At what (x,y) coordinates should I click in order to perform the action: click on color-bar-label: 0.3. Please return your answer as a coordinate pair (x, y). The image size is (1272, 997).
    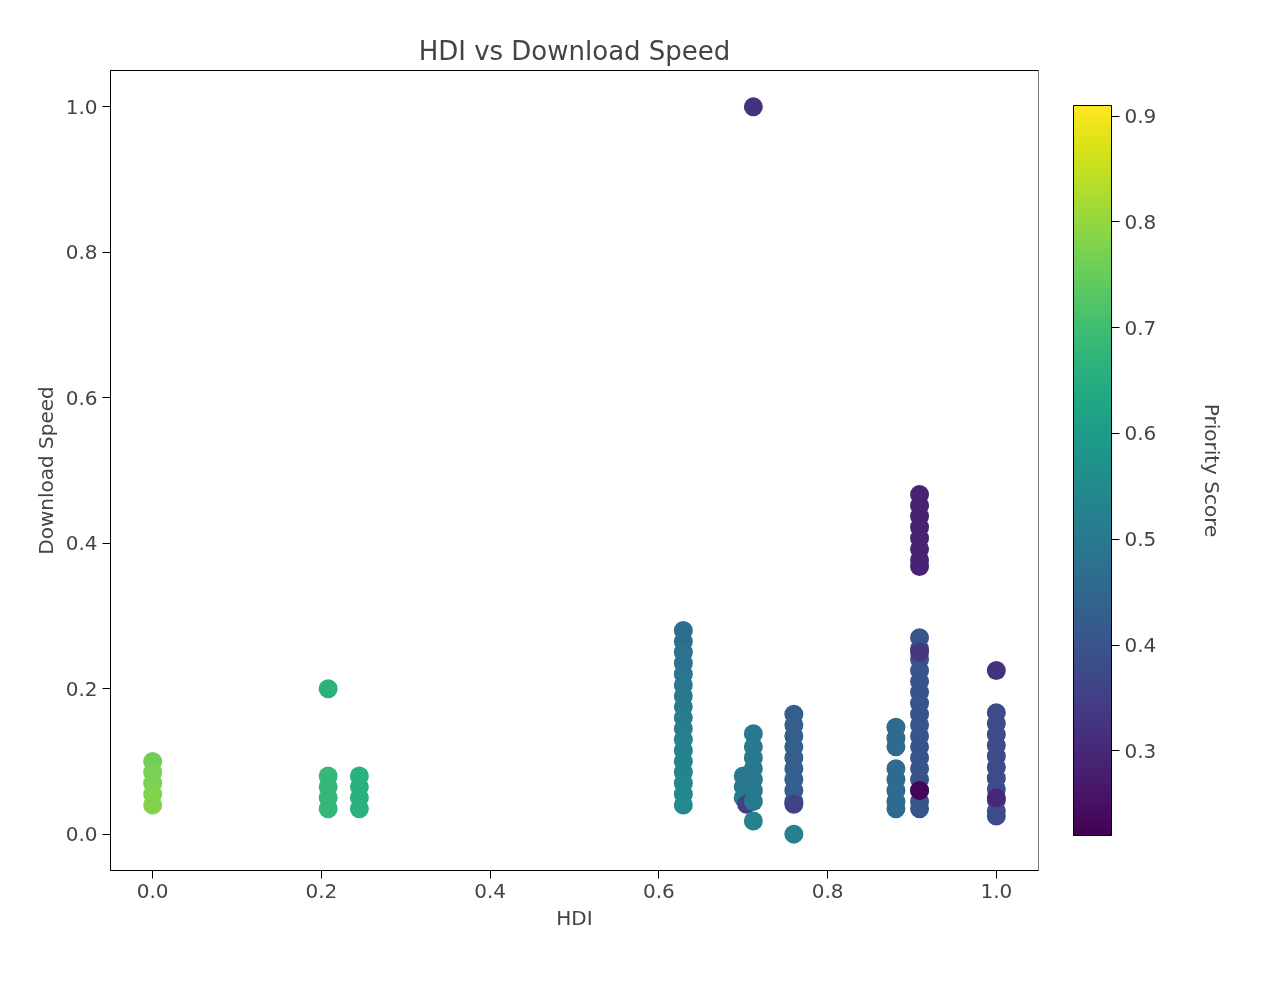
    Looking at the image, I should click on (1140, 750).